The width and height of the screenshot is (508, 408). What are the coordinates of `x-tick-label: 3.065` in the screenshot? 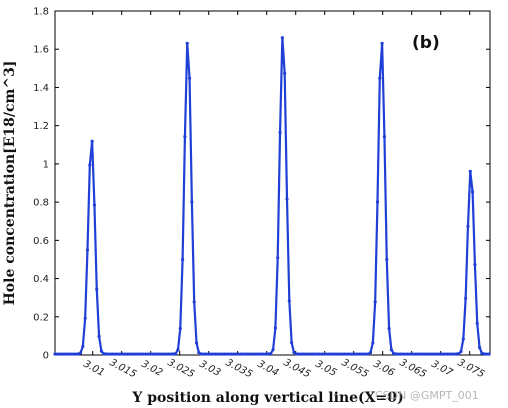 It's located at (413, 368).